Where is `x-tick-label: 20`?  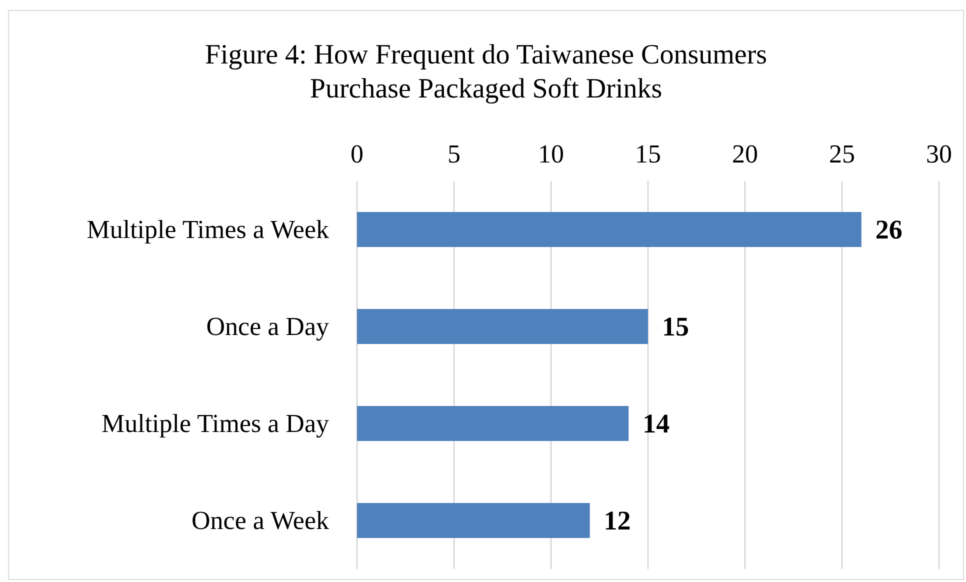 x-tick-label: 20 is located at coordinates (745, 154).